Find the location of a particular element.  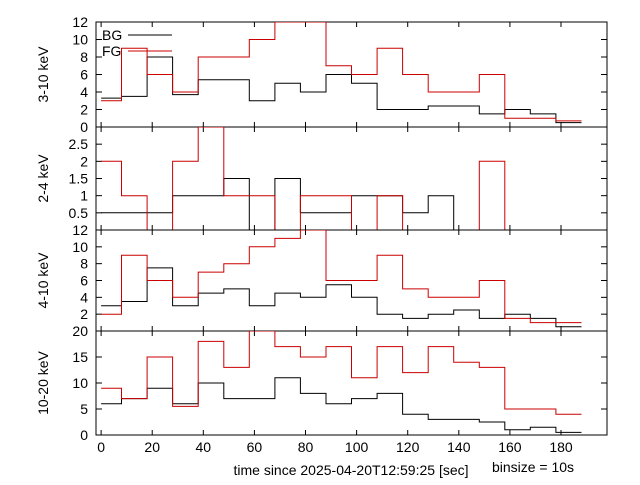

x-axis-label: time since 2025-04-20T12:59:25 [sec] is located at coordinates (350, 470).